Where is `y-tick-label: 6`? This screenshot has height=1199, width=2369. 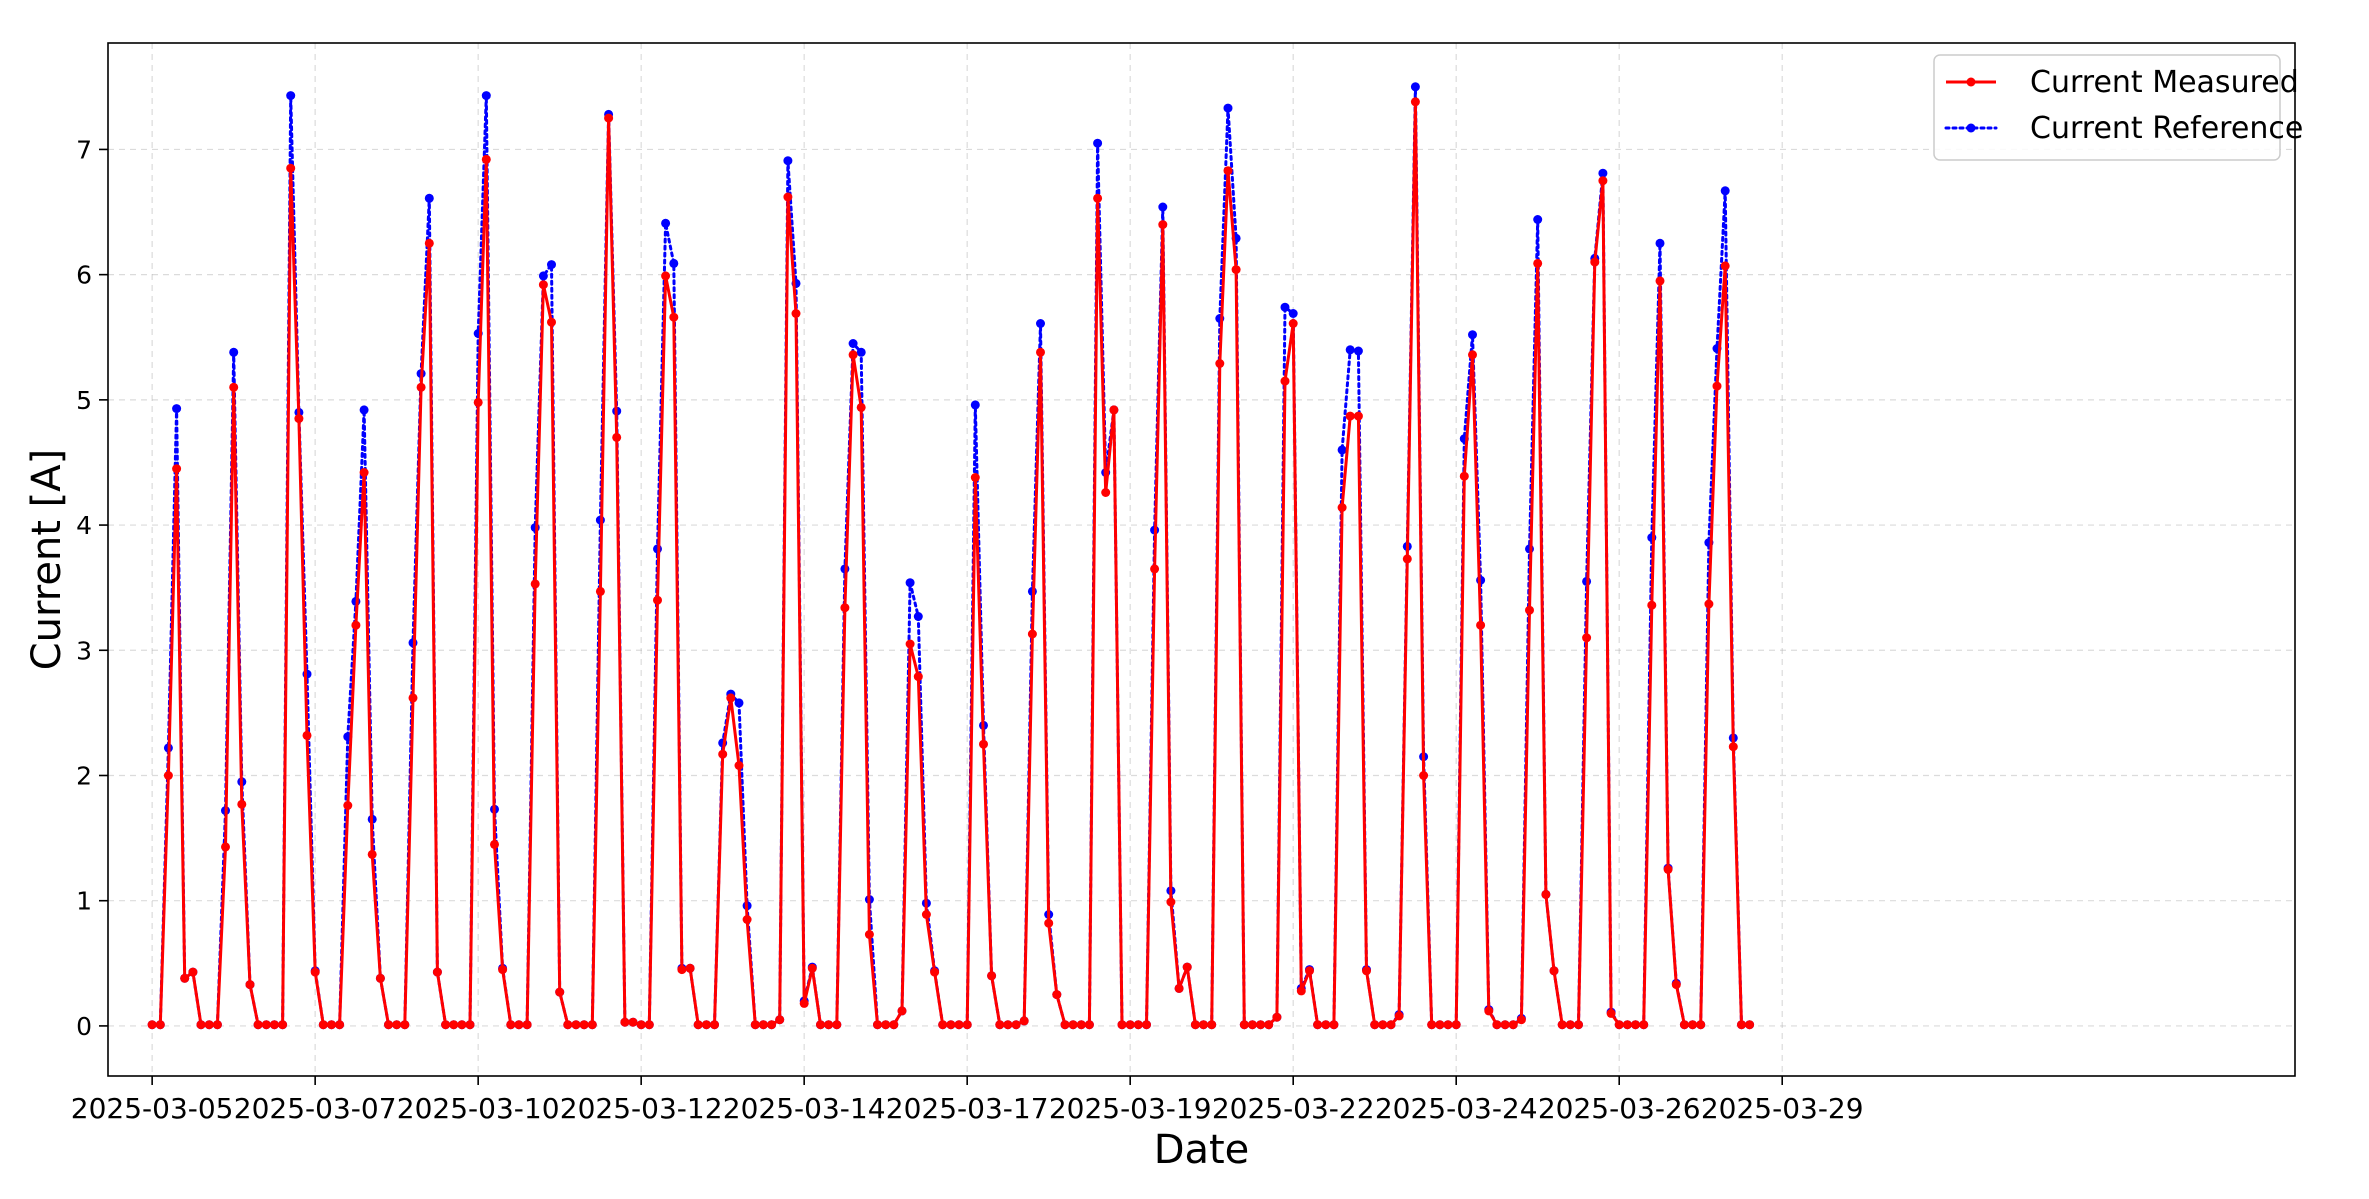
y-tick-label: 6 is located at coordinates (84, 275).